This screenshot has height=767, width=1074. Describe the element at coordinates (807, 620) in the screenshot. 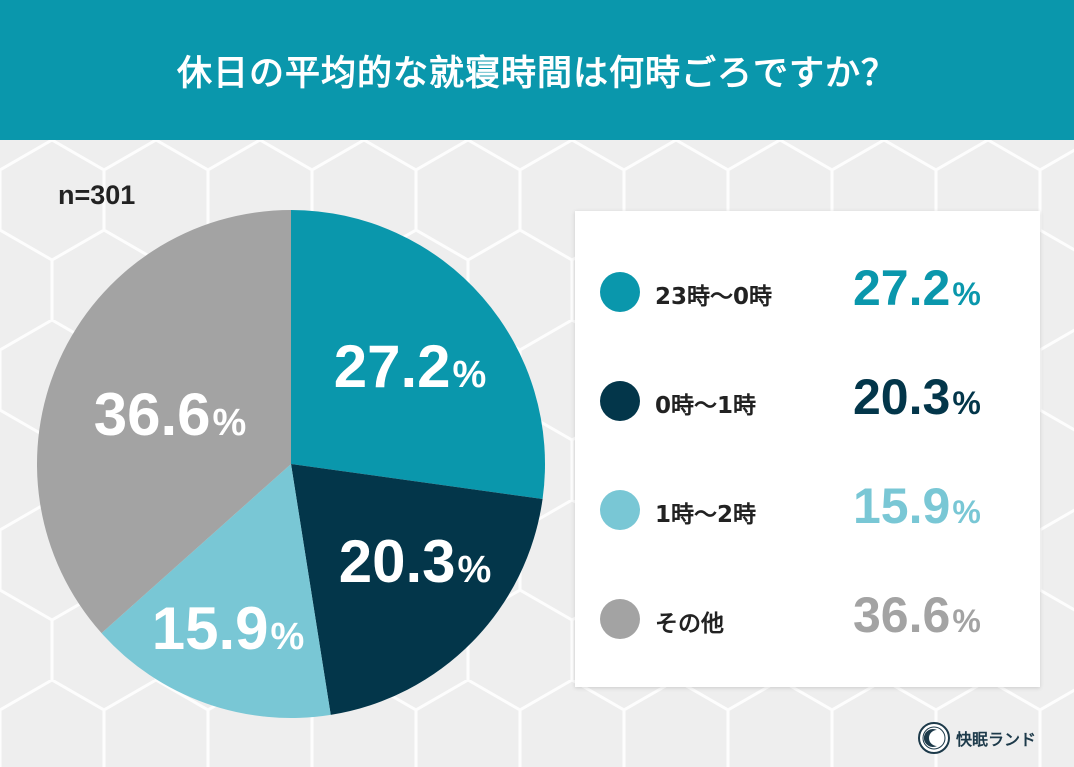

I see `legend-item: その他 36.6%` at that location.